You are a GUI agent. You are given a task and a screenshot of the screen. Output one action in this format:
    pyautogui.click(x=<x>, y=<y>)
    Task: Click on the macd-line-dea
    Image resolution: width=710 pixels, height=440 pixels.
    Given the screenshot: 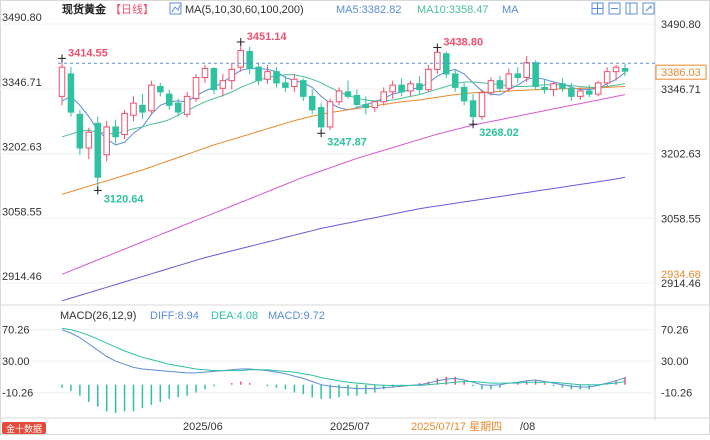 What is the action you would take?
    pyautogui.click(x=343, y=356)
    